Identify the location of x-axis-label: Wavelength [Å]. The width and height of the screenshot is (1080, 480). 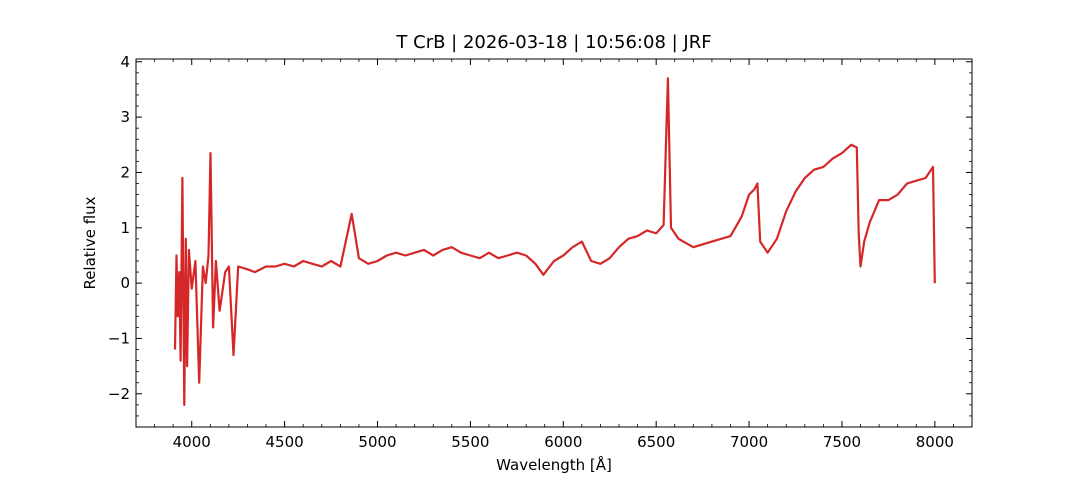
(554, 464).